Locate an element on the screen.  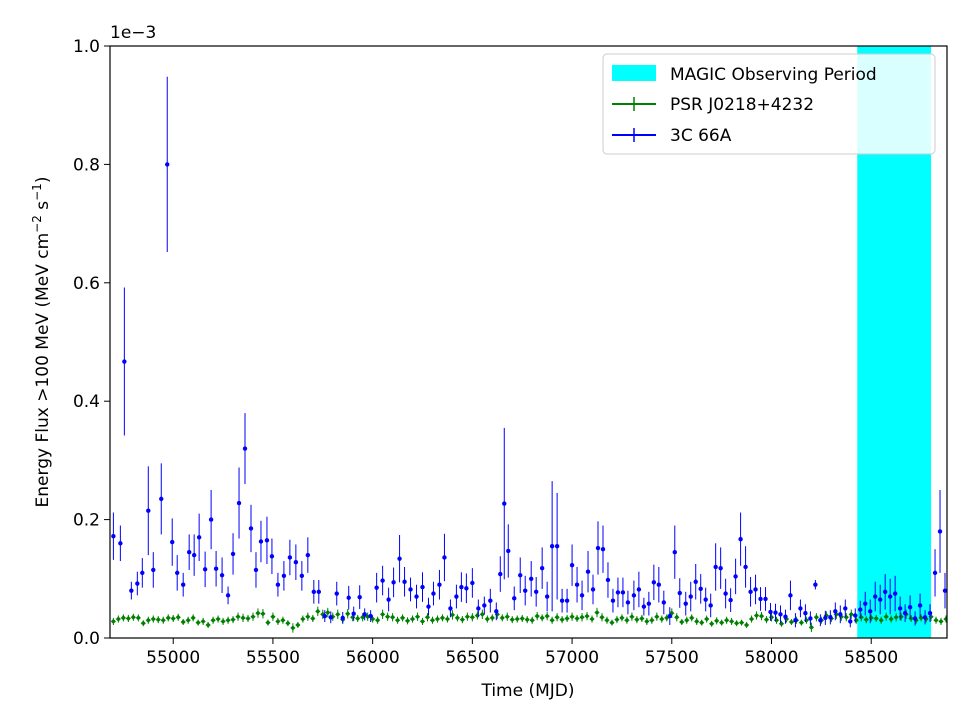
x-tick-label: 58500 is located at coordinates (871, 658).